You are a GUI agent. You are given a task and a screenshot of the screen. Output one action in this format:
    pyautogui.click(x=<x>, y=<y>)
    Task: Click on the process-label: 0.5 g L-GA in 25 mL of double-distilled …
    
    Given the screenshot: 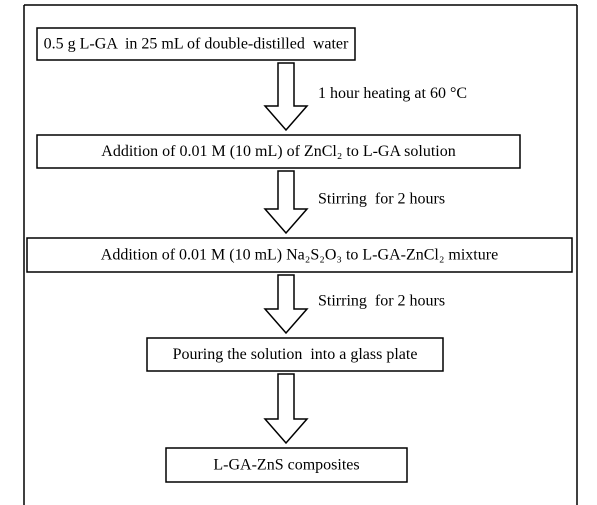 What is the action you would take?
    pyautogui.click(x=196, y=44)
    